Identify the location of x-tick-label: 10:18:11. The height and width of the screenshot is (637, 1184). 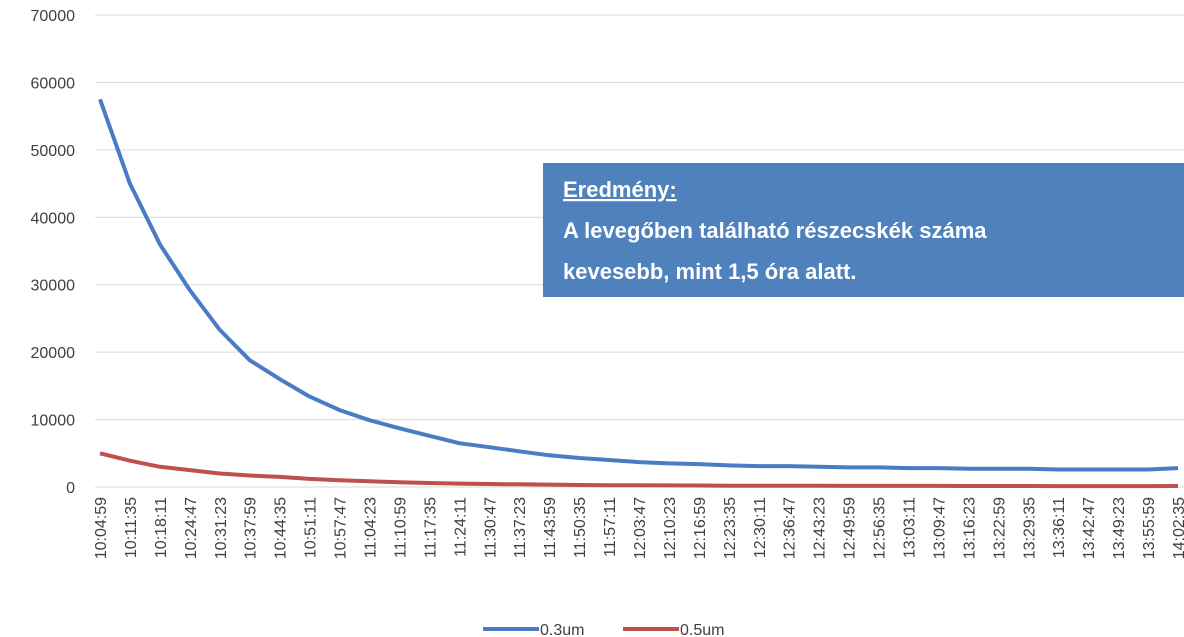
(161, 527).